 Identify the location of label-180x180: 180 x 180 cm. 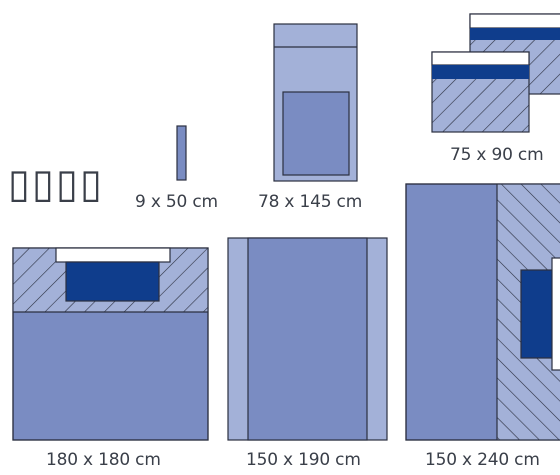
(103, 460).